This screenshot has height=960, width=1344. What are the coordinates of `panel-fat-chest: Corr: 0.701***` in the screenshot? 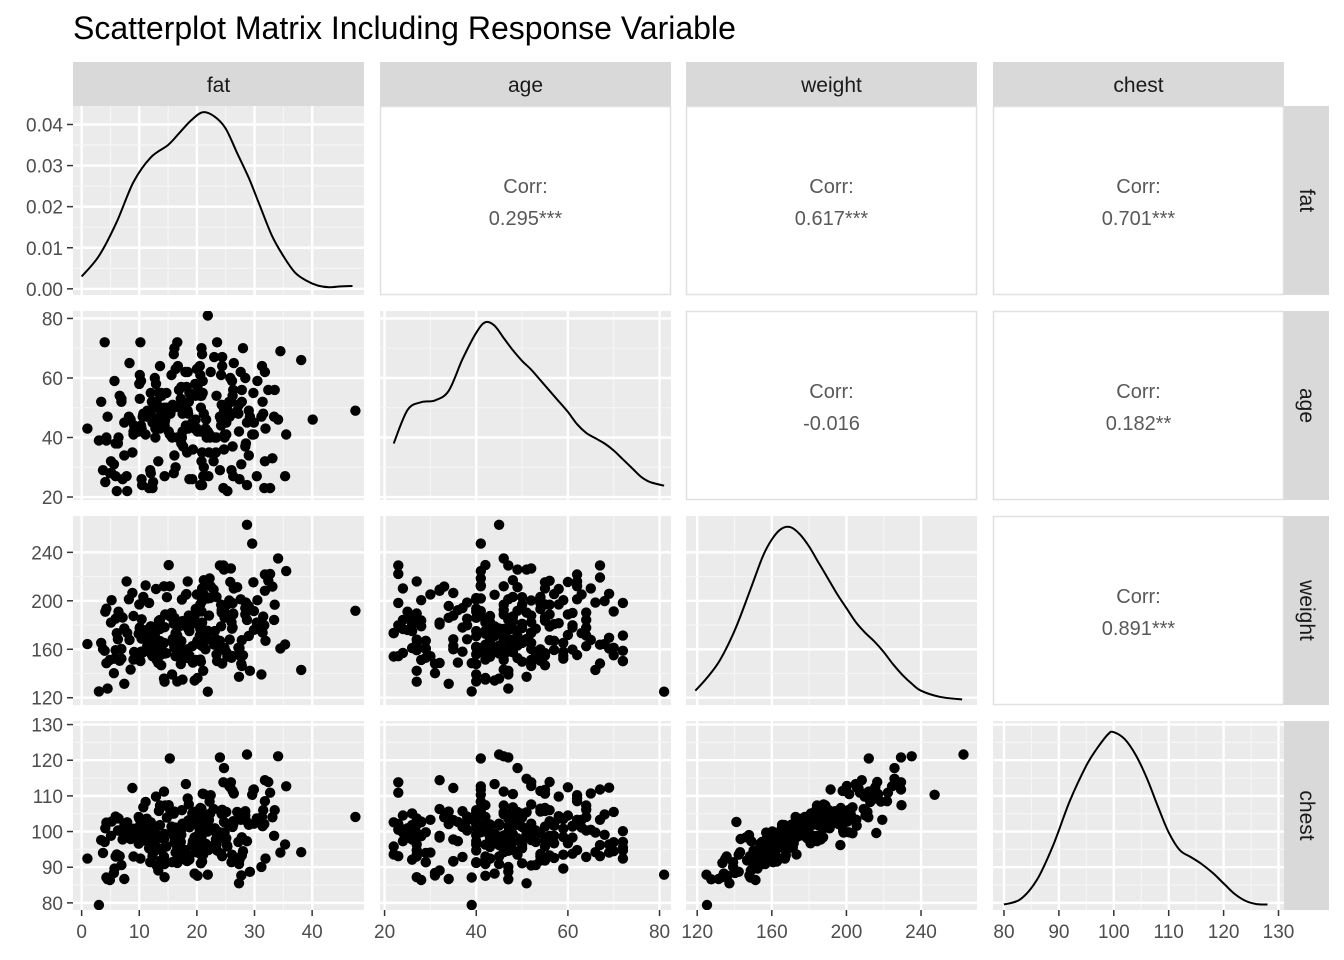 It's located at (1138, 200).